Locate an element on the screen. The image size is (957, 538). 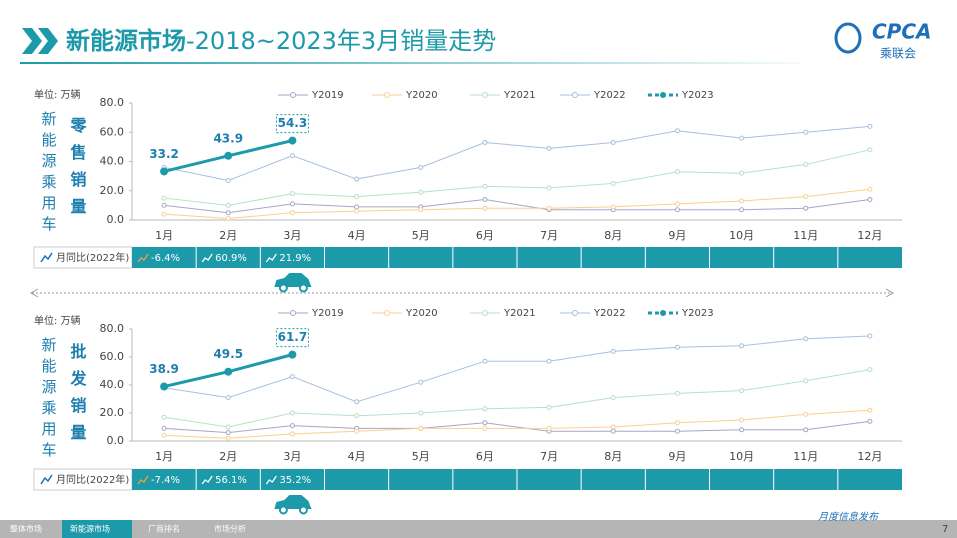
legend-label: Y2022 is located at coordinates (609, 313).